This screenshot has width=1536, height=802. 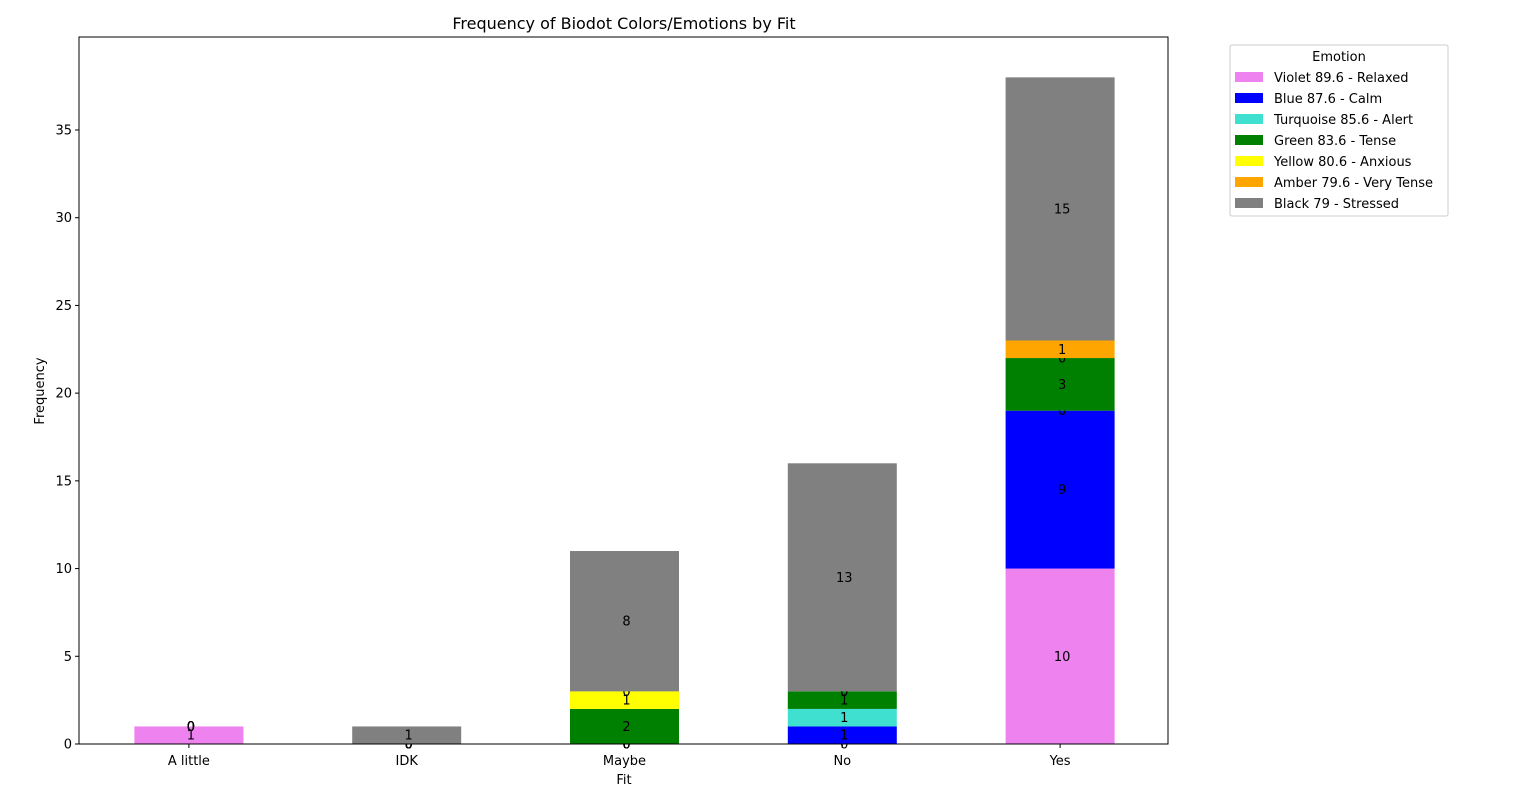 I want to click on bar-value-label: 3, so click(x=1062, y=385).